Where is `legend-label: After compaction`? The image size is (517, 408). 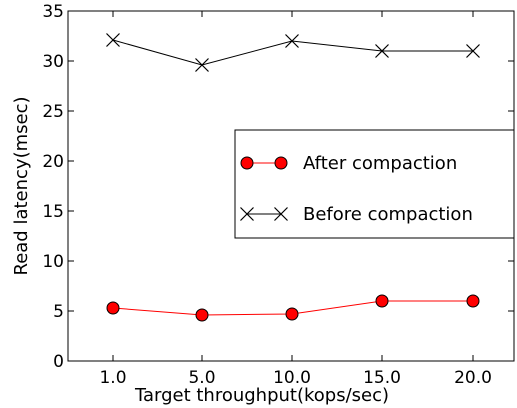 legend-label: After compaction is located at coordinates (380, 163).